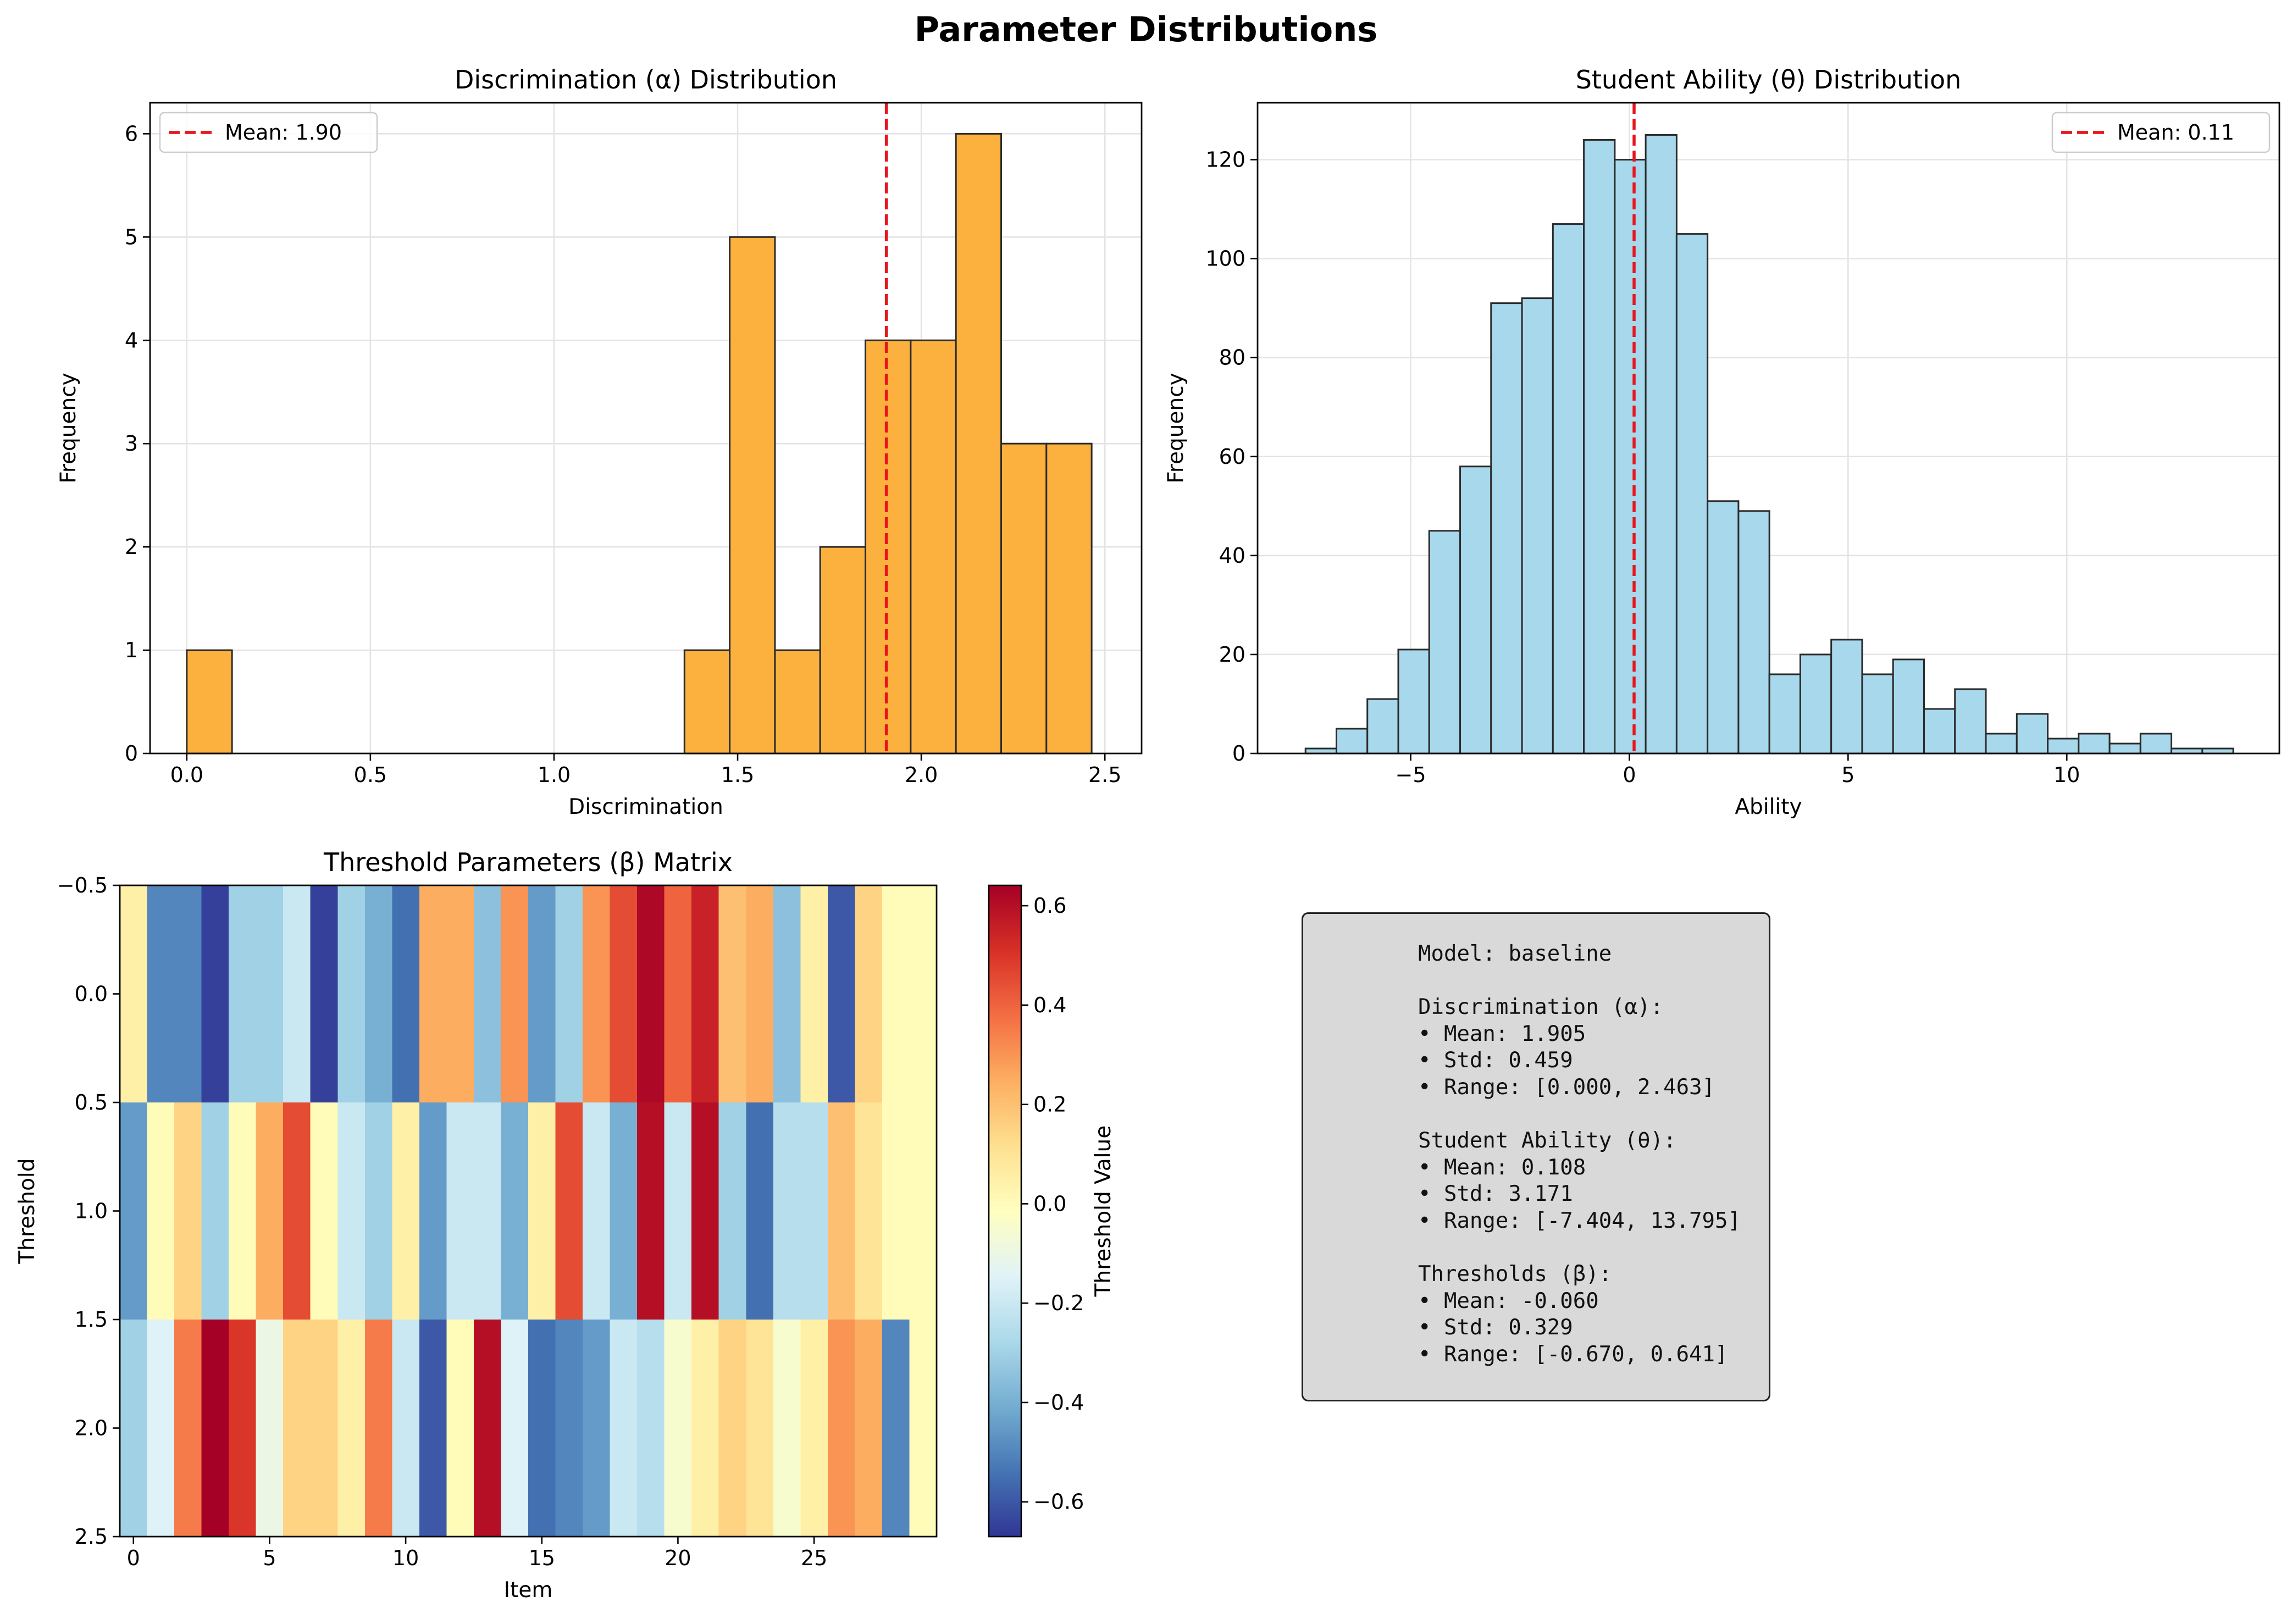  What do you see at coordinates (283, 132) in the screenshot?
I see `legend-label: Mean: 1.90` at bounding box center [283, 132].